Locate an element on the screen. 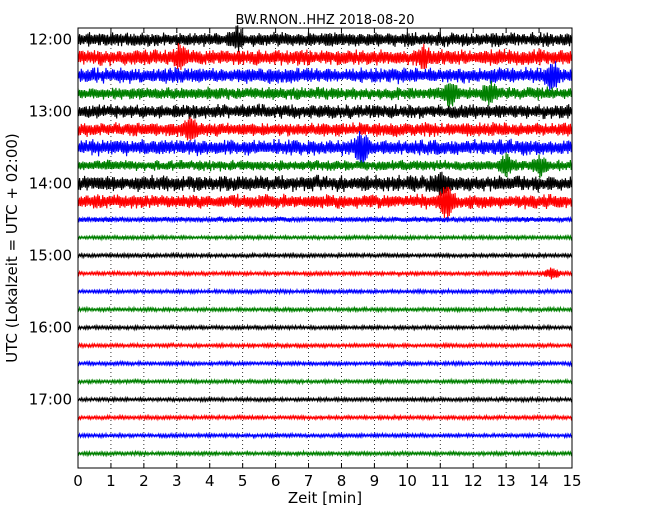 This screenshot has width=650, height=520. x-tick-label: 6 is located at coordinates (276, 481).